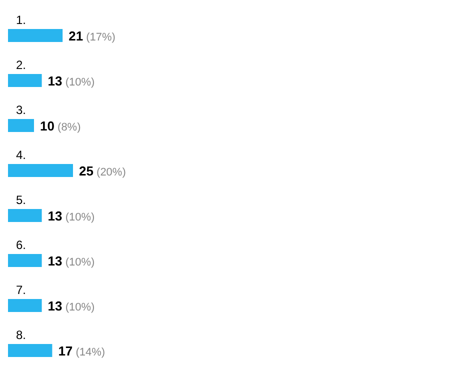 The height and width of the screenshot is (376, 450). I want to click on y-tick-label: 6., so click(21, 245).